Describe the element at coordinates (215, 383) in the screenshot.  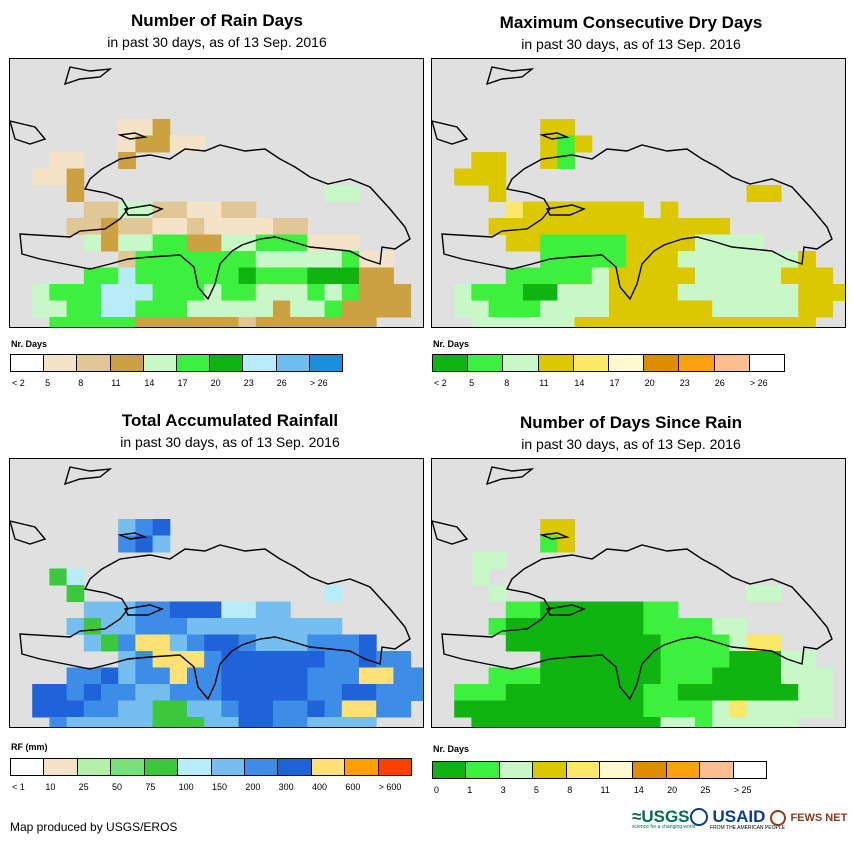
I see `legend-tick-label: 20` at that location.